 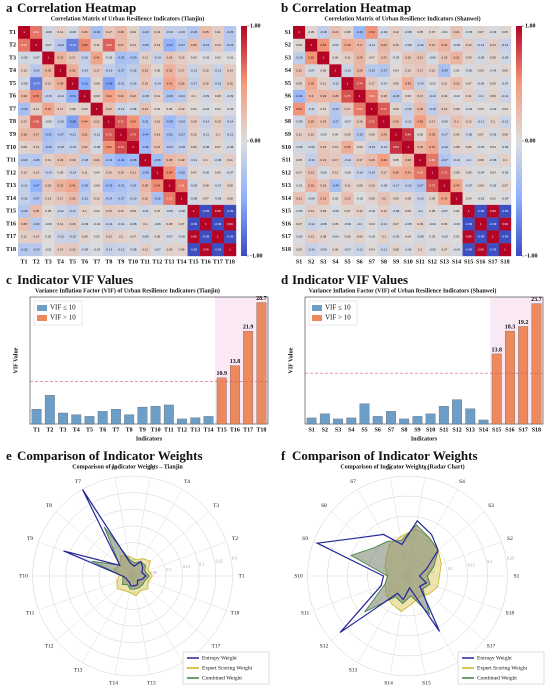 I want to click on cell-label: 0.21, so click(x=157, y=147).